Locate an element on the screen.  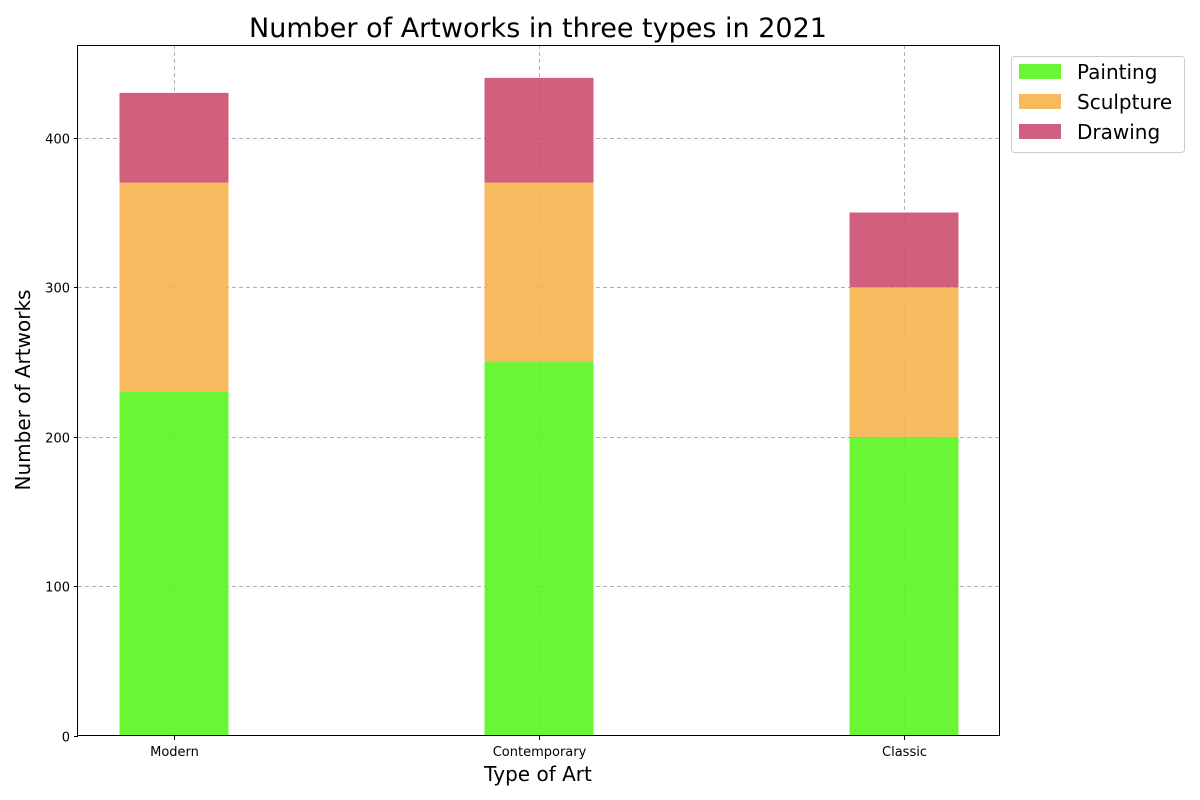
legend-swatch-sculpture is located at coordinates (1040, 101).